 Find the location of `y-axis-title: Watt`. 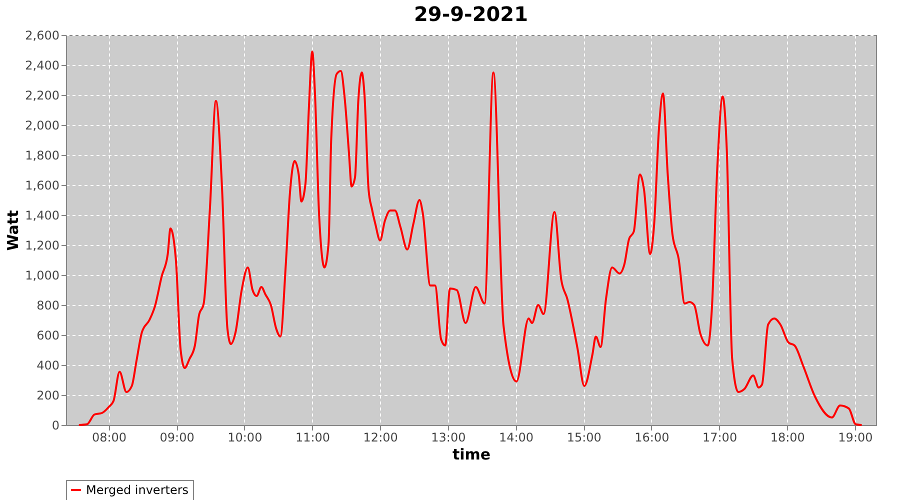

y-axis-title: Watt is located at coordinates (13, 230).